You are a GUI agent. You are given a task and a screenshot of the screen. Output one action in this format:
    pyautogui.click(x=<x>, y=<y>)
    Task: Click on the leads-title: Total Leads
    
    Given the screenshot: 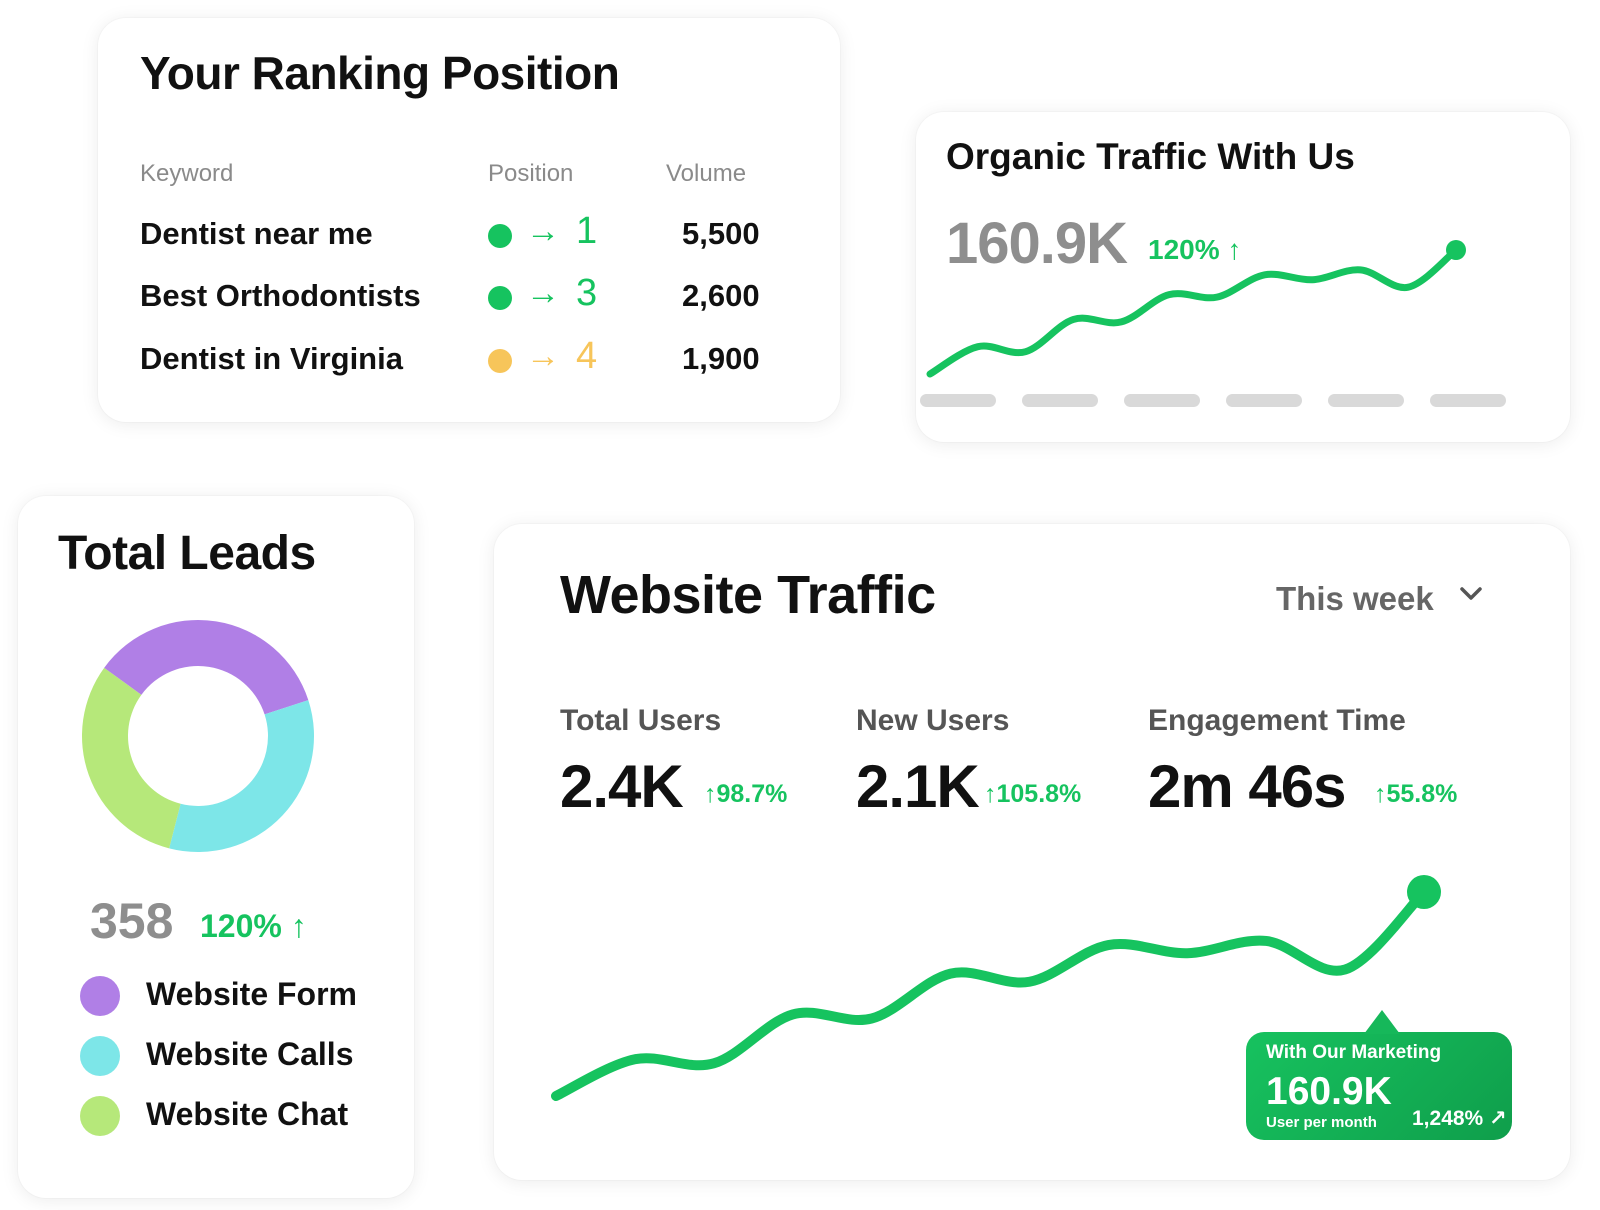 What is the action you would take?
    pyautogui.click(x=187, y=553)
    